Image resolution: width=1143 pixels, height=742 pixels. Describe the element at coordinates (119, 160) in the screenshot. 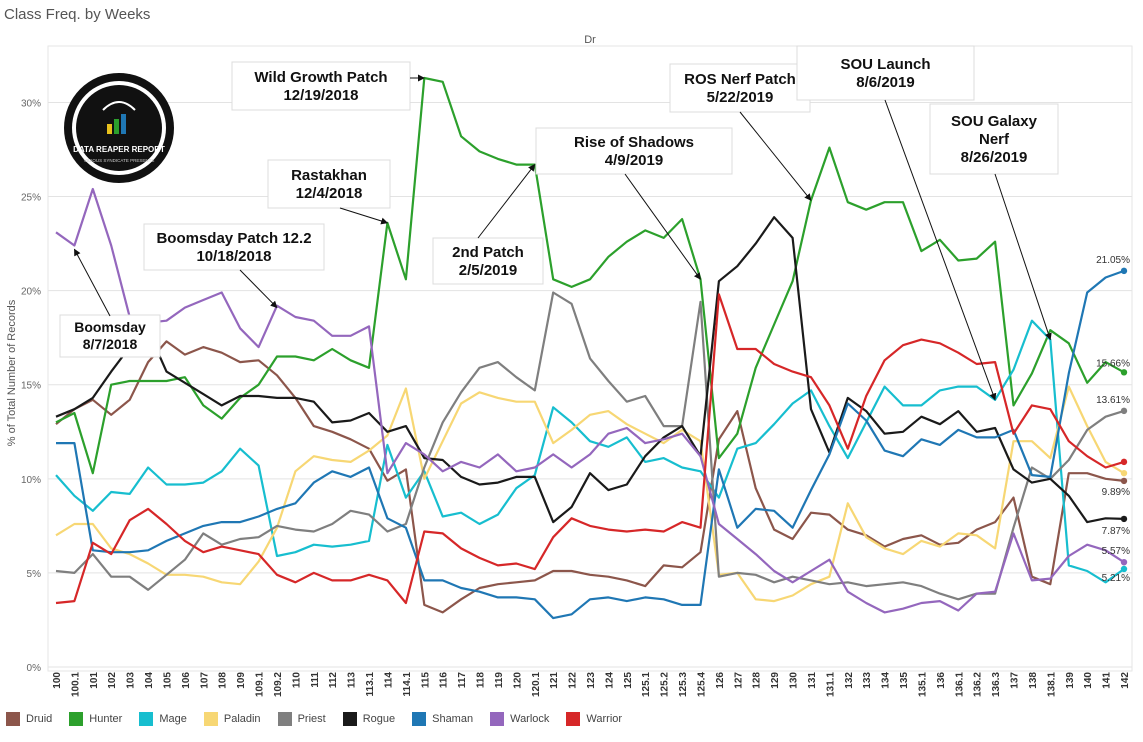

I see `logo-subtext: VICIOUS SYNDICATE PRESENTS` at that location.